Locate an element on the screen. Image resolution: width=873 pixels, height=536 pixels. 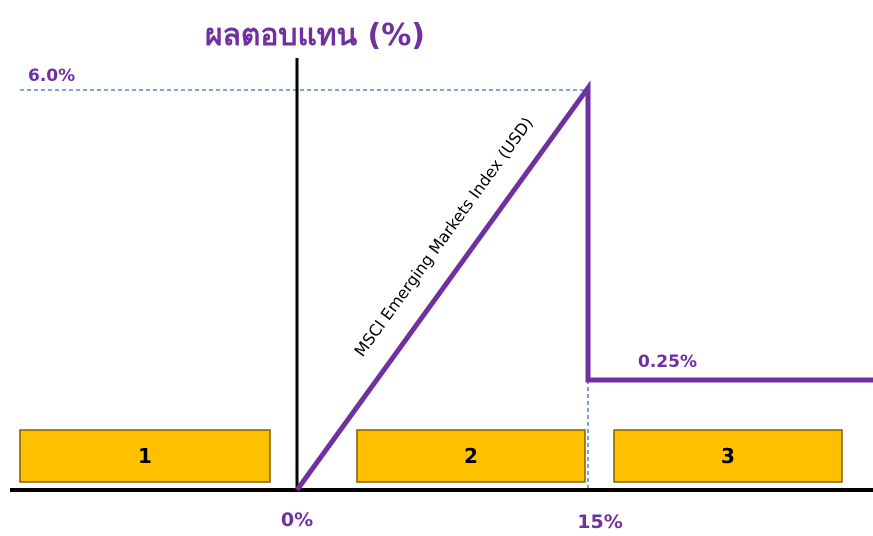
cap-label: 6.0% is located at coordinates (51, 76).